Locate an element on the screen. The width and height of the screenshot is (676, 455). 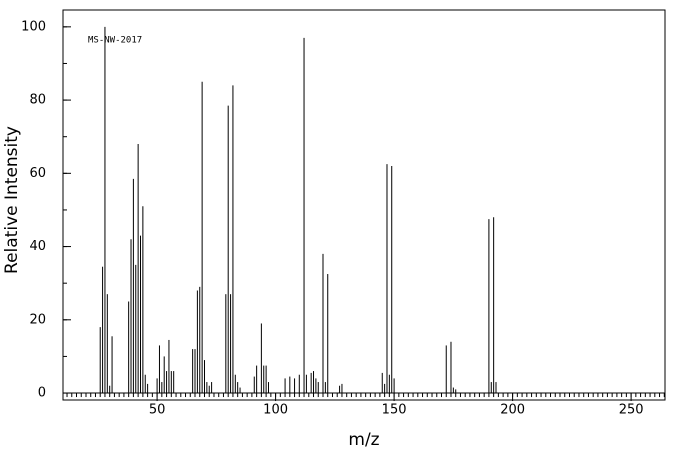
x-tick-label: 150 is located at coordinates (394, 410).